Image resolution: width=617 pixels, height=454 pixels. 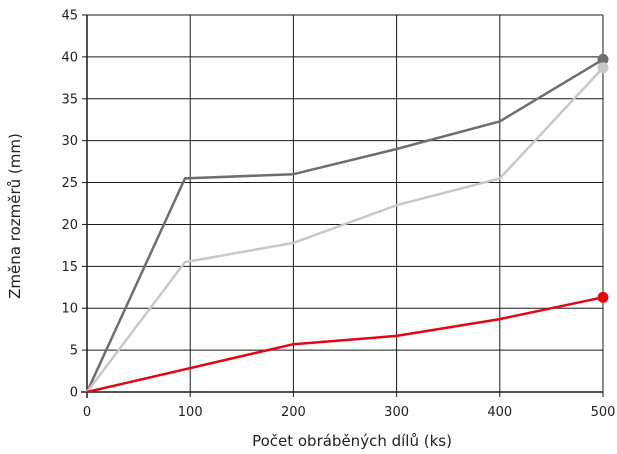 What do you see at coordinates (74, 393) in the screenshot?
I see `y-tick-label: 0` at bounding box center [74, 393].